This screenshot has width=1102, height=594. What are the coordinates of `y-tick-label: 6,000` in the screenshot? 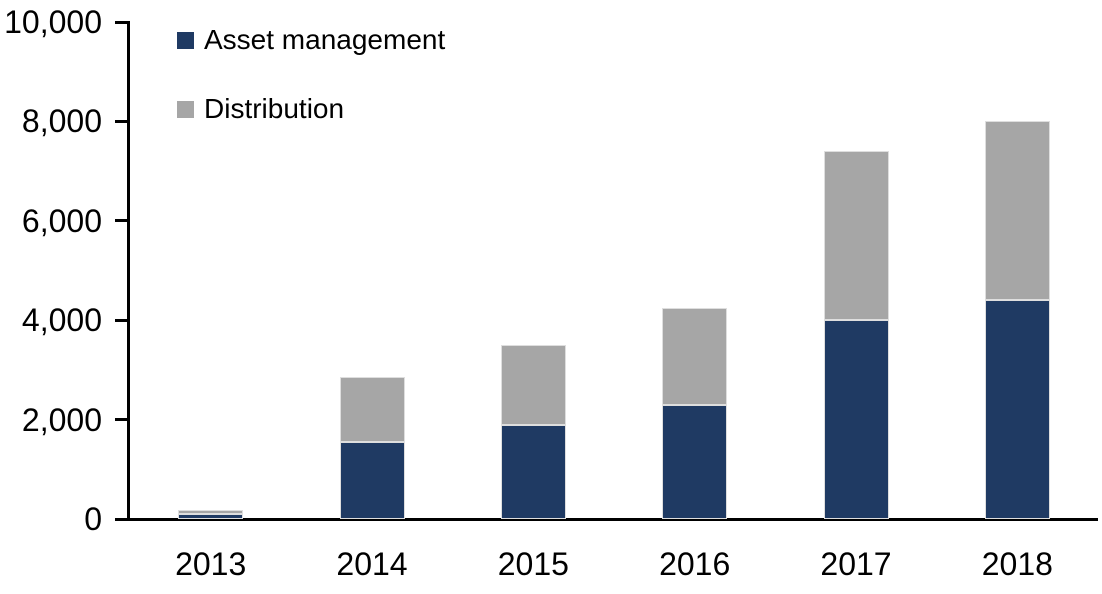 It's located at (61, 220).